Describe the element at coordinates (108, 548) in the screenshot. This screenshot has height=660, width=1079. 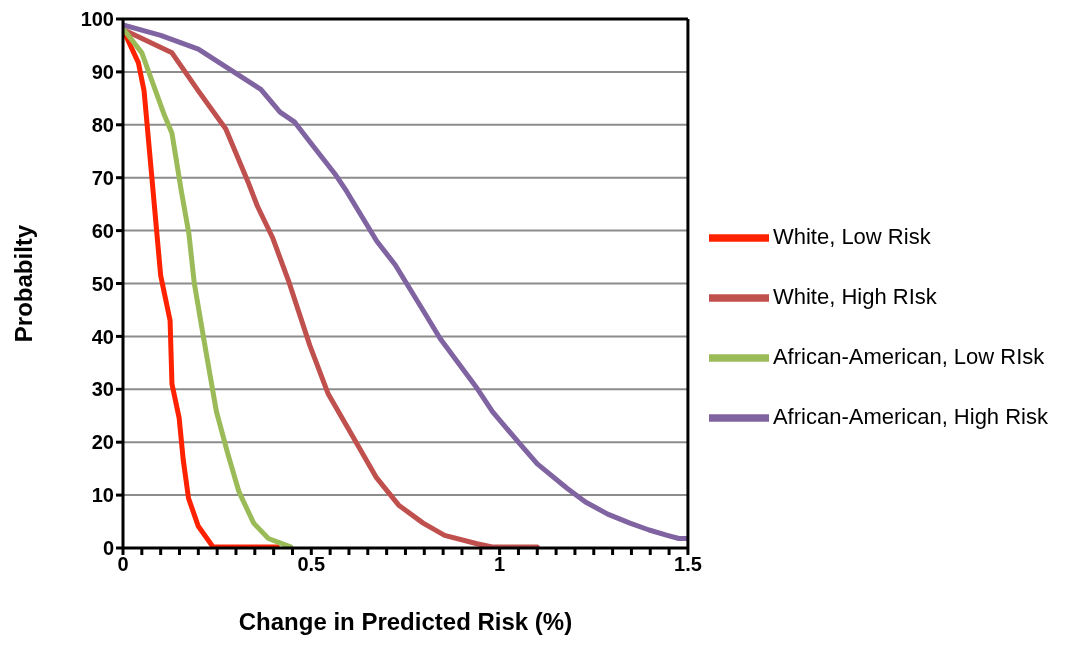
I see `y-tick-label: 0` at that location.